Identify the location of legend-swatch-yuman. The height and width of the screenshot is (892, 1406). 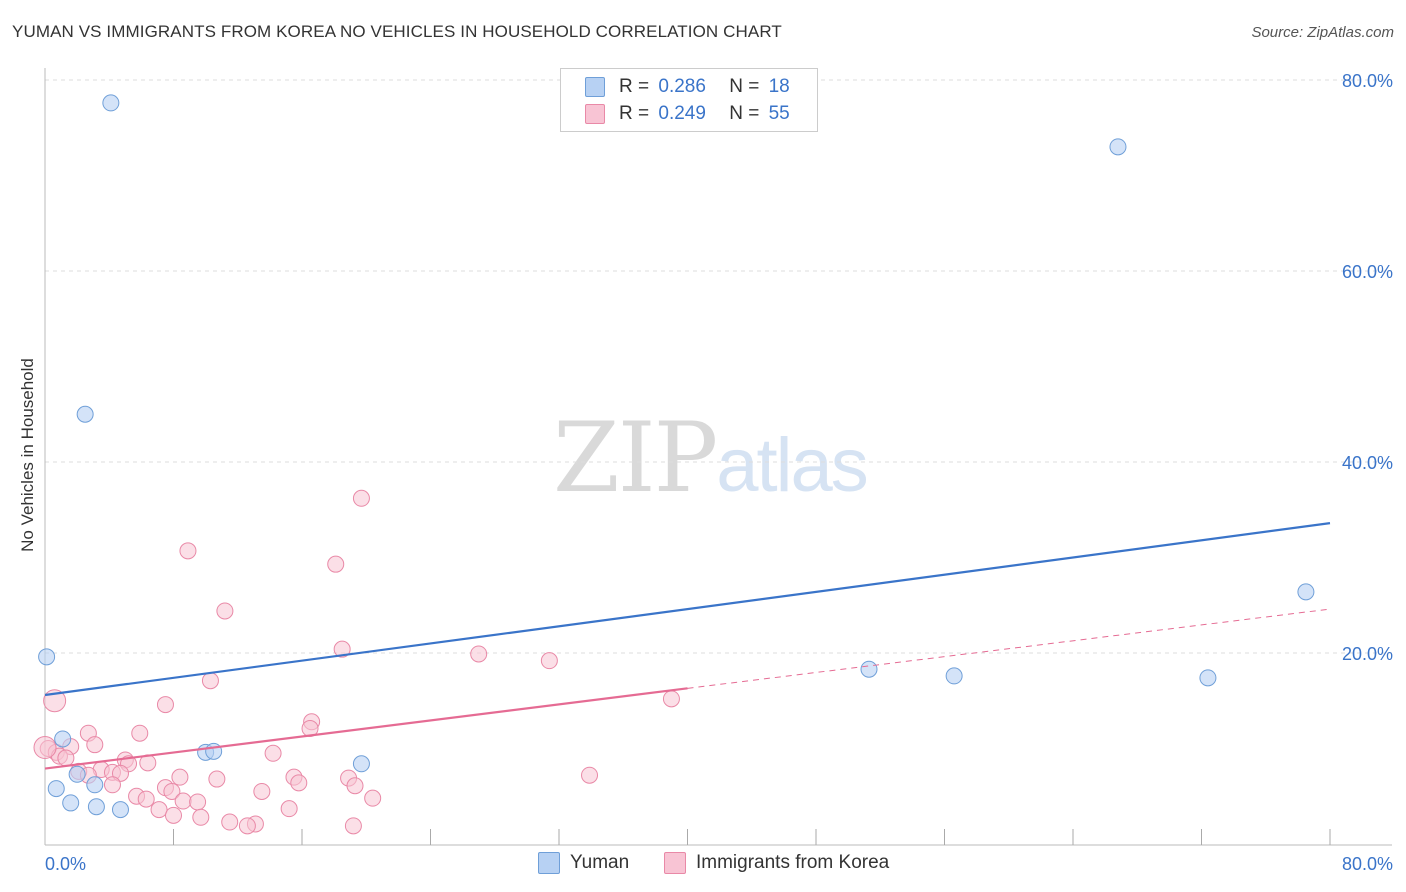
(595, 87).